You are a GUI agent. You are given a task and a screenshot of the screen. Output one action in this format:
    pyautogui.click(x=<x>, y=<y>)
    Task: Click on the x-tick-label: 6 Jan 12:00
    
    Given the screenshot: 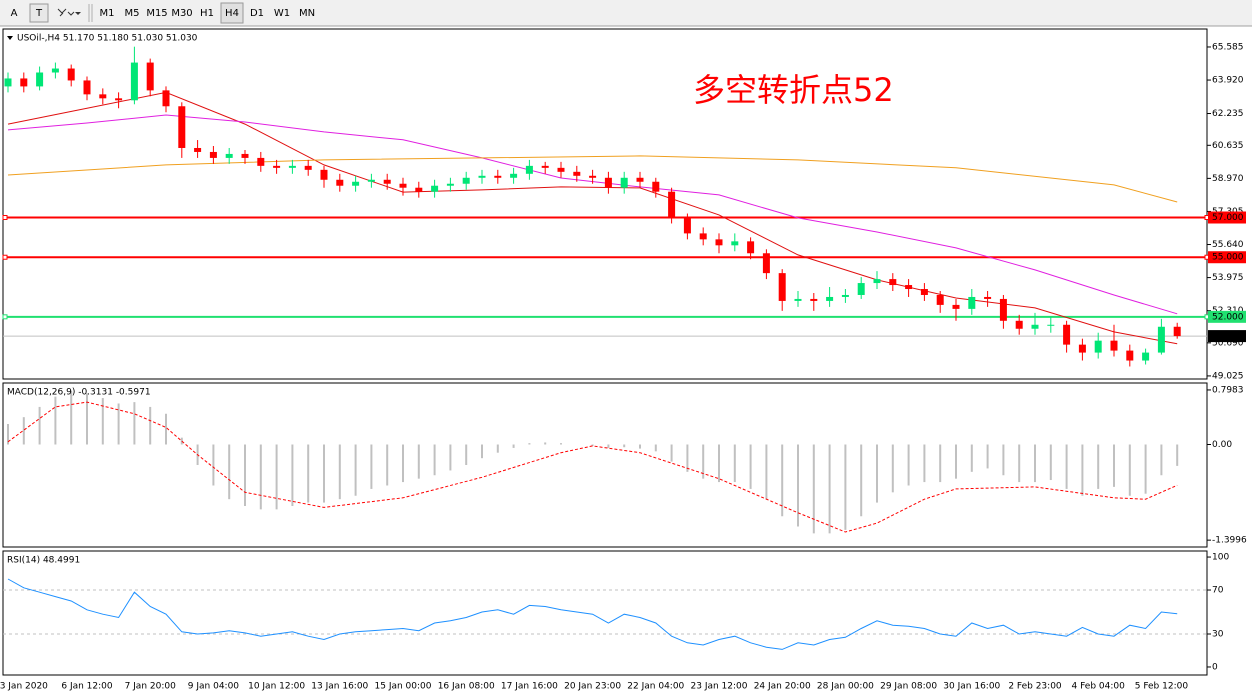 What is the action you would take?
    pyautogui.click(x=87, y=687)
    